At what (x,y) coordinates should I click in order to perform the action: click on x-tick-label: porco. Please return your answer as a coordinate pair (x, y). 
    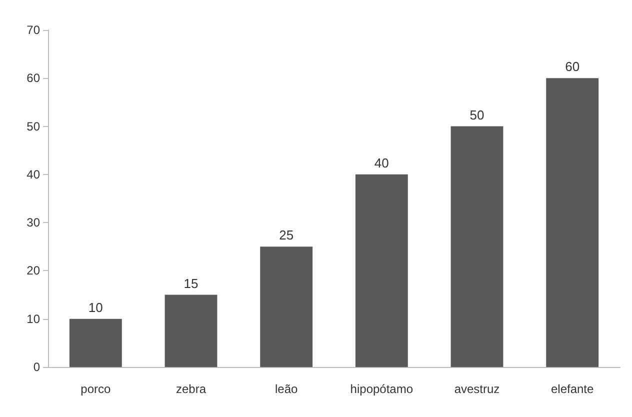
    Looking at the image, I should click on (95, 389).